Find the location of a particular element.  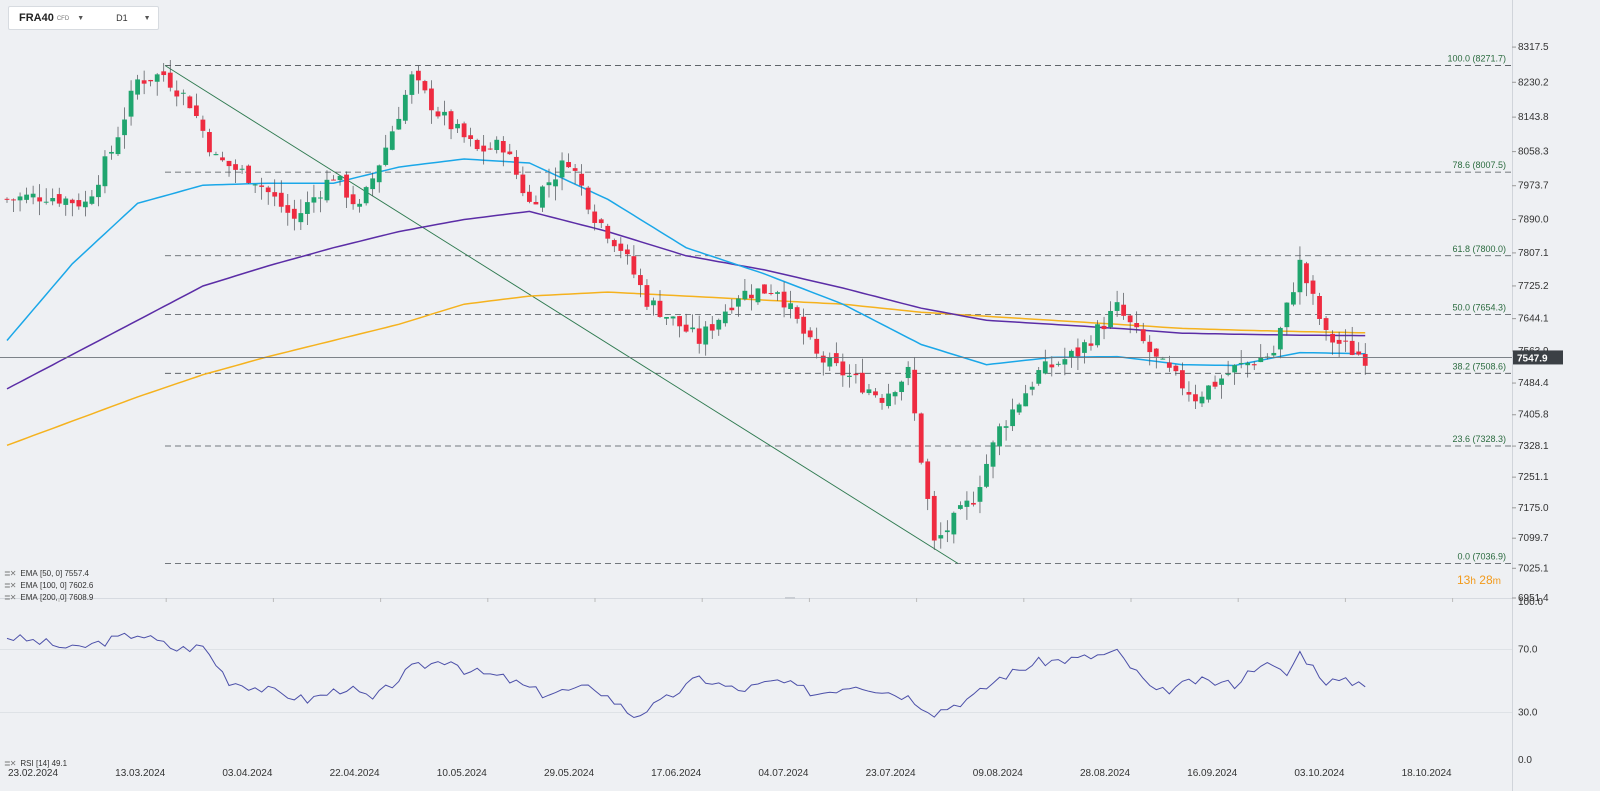

candle-countdown: 13h 28m is located at coordinates (1479, 580).